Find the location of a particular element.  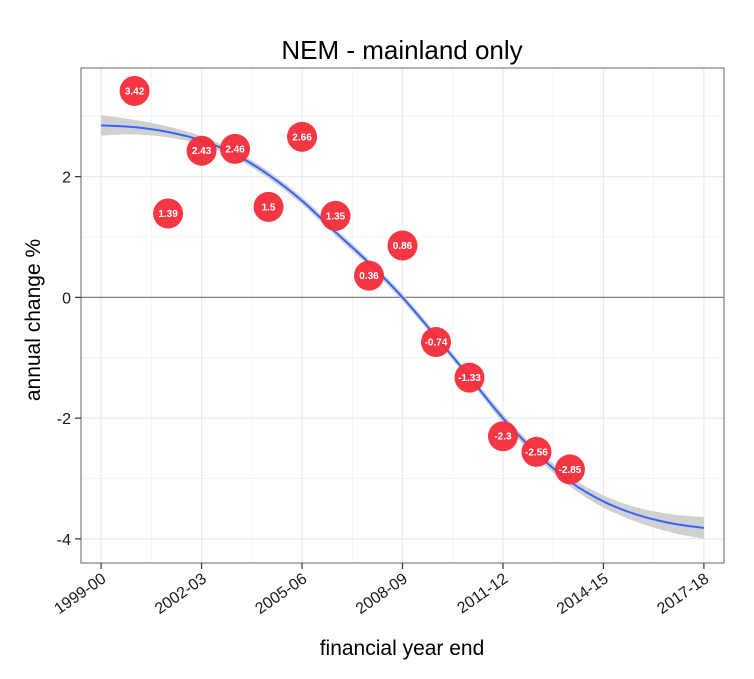

y-tick-label: -4 is located at coordinates (64, 540).